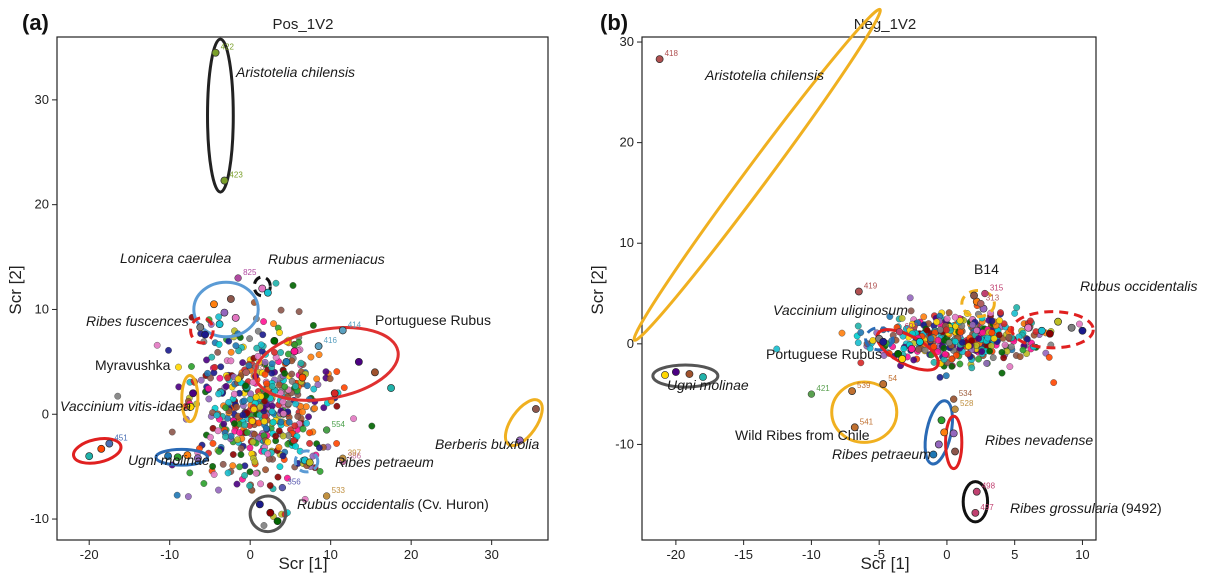 Image resolution: width=1213 pixels, height=578 pixels. Describe the element at coordinates (326, 259) in the screenshot. I see `ann-a-rubus-armeniacus: Rubus armeniacus` at that location.